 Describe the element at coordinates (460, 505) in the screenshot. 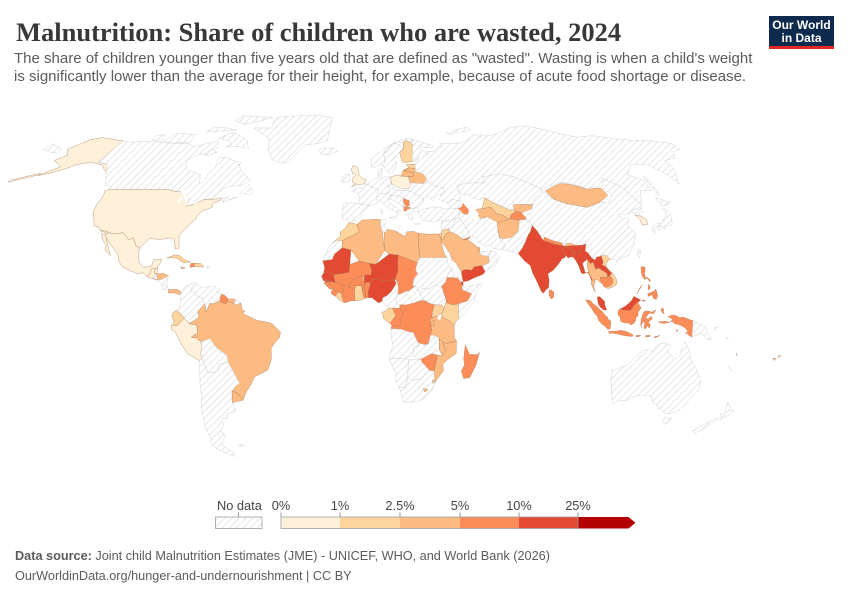

I see `svg-text: 5%` at that location.